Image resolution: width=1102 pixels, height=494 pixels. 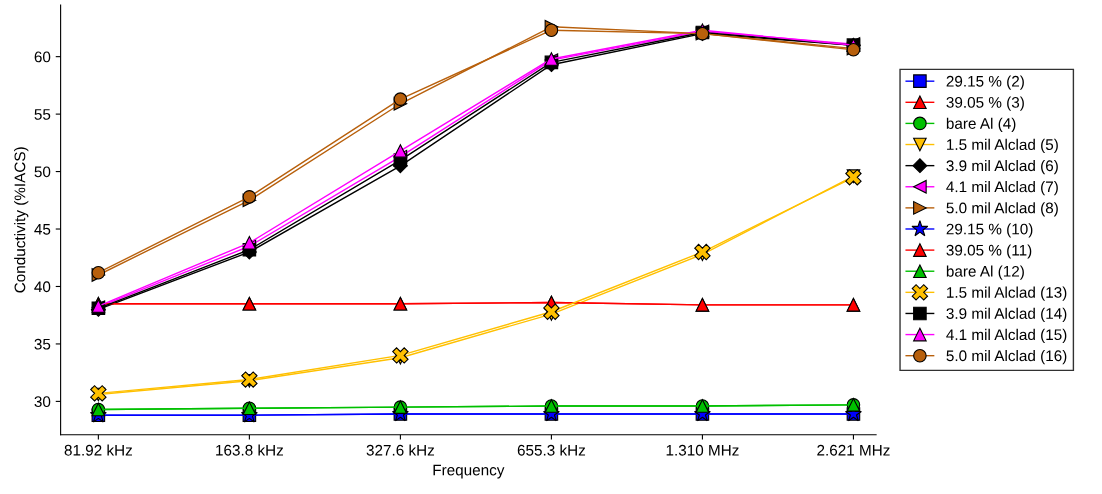 What do you see at coordinates (42, 229) in the screenshot?
I see `y-tick-label: 45` at bounding box center [42, 229].